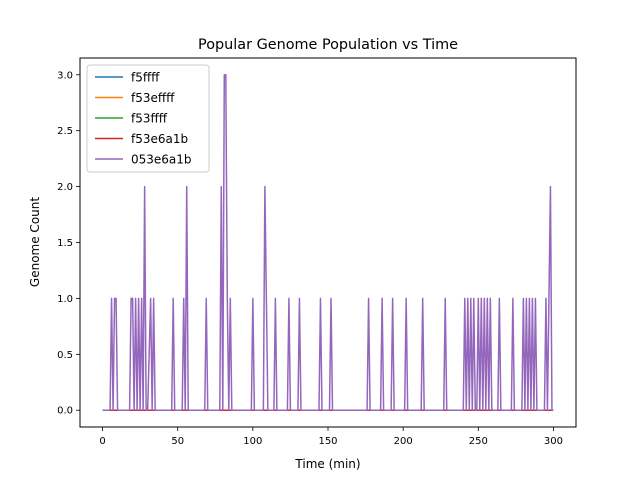  What do you see at coordinates (65, 299) in the screenshot?
I see `y-tick-label: 1.0` at bounding box center [65, 299].